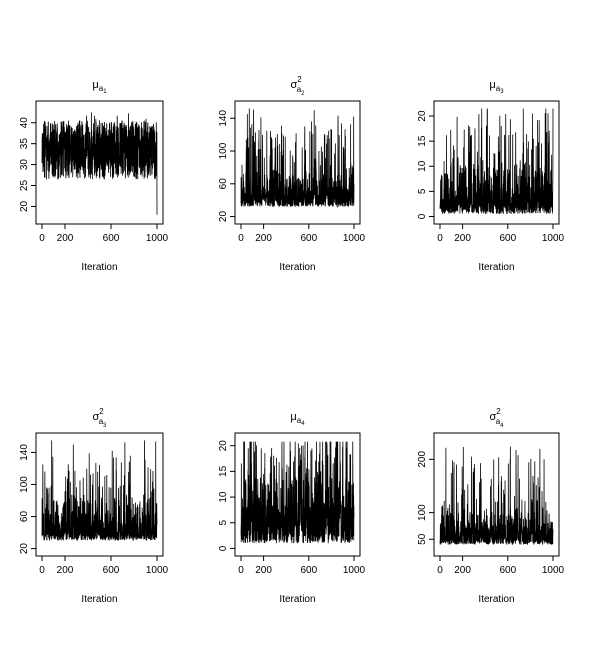 The image size is (595, 665). I want to click on y-tick-label: 50, so click(422, 539).